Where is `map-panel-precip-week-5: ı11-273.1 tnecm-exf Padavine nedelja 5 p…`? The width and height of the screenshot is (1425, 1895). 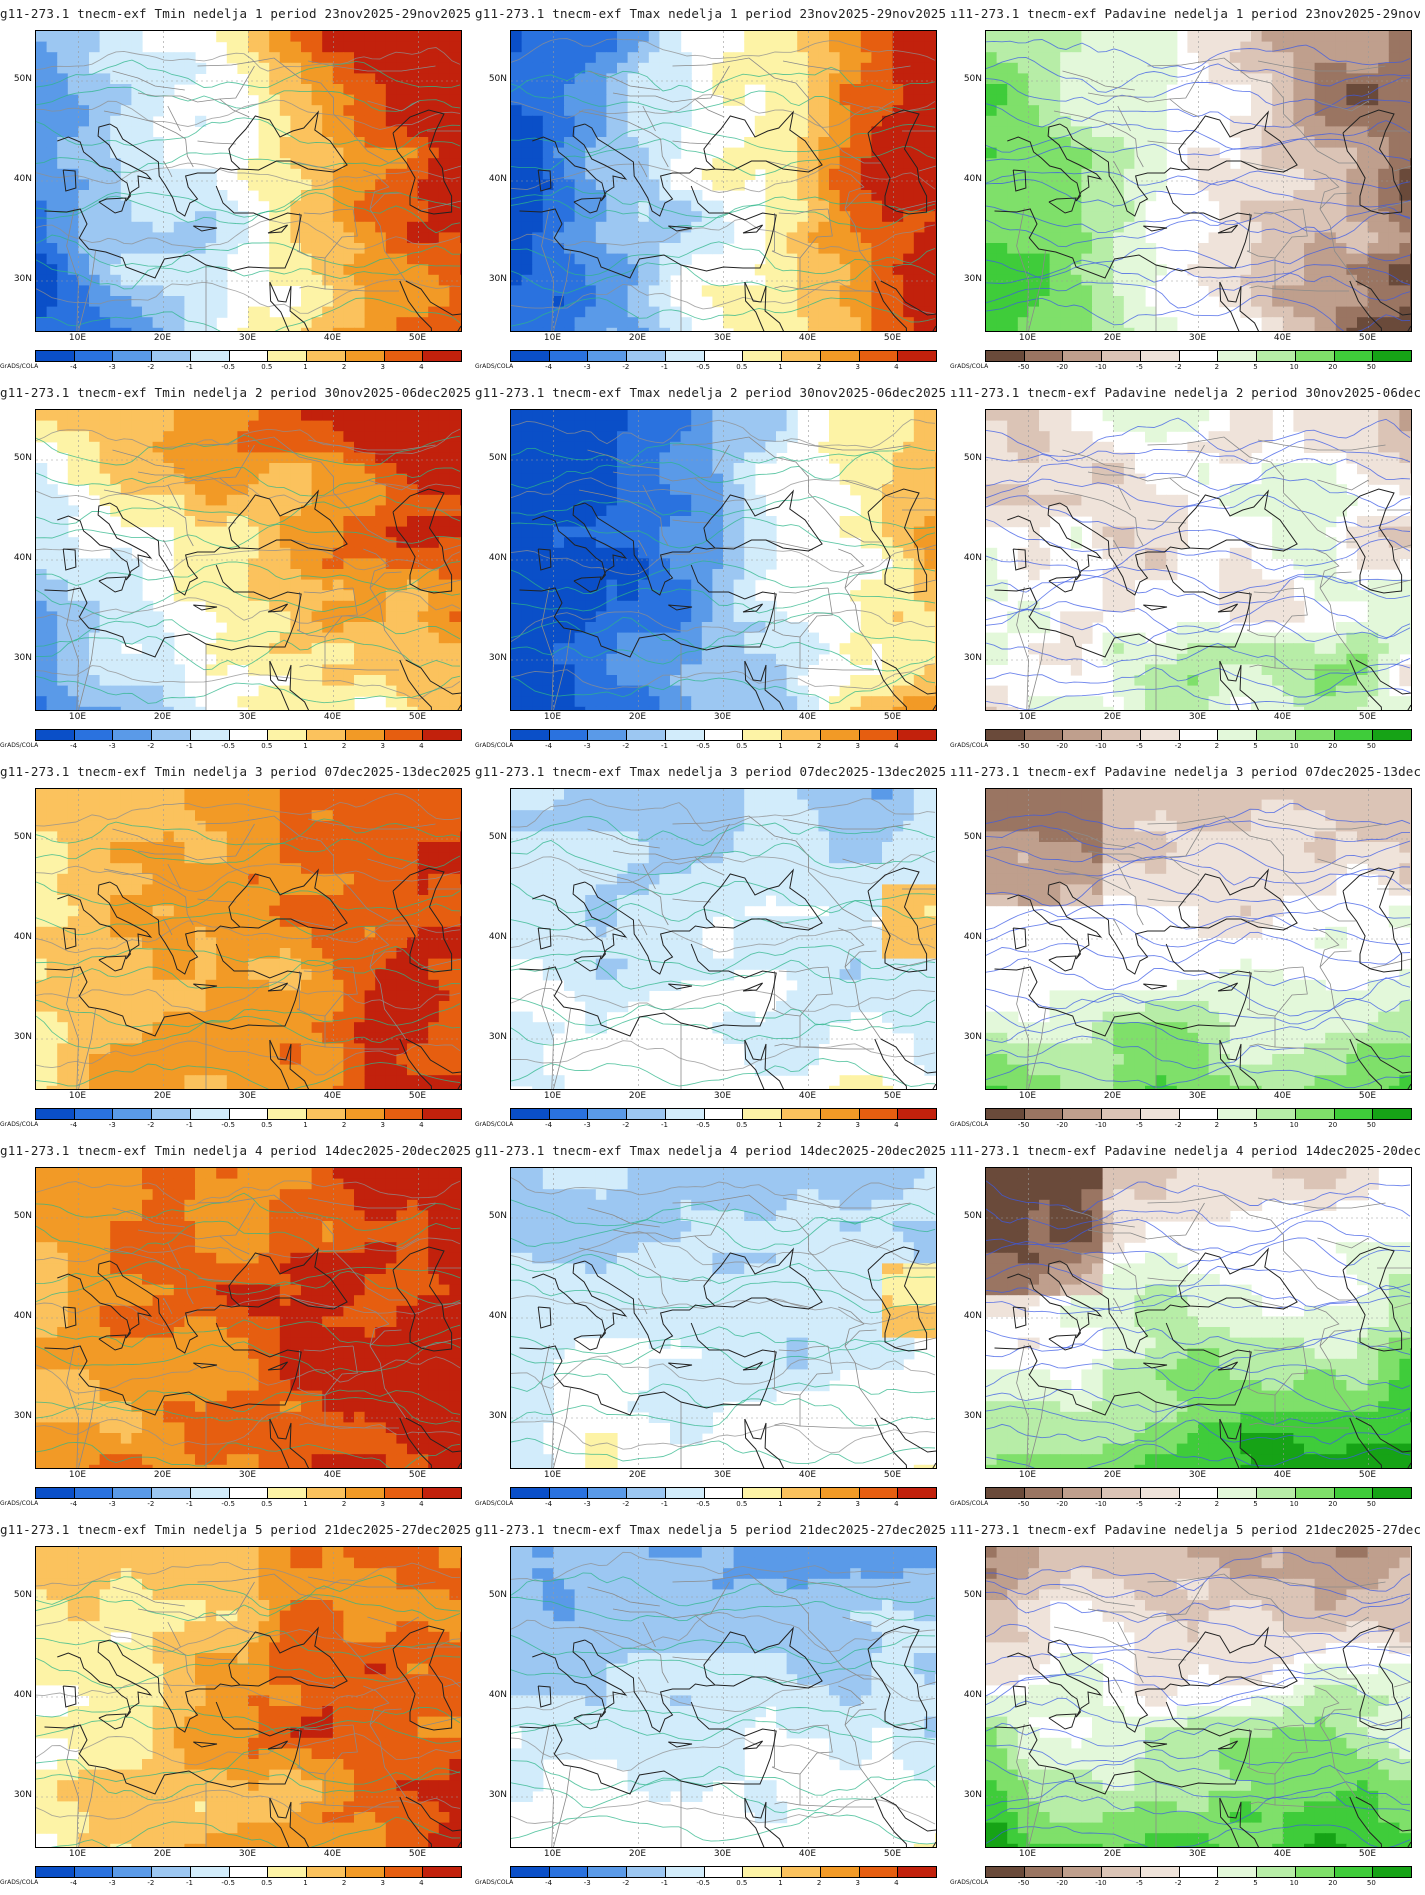
map-panel-precip-week-5: ı11-273.1 tnecm-exf Padavine nedelja 5 p… is located at coordinates (1187, 1705).